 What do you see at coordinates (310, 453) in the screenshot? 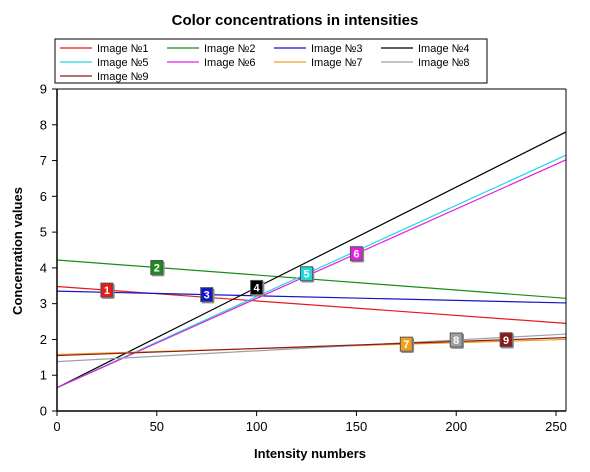
I see `x-axis-label: Intensity numbers` at bounding box center [310, 453].